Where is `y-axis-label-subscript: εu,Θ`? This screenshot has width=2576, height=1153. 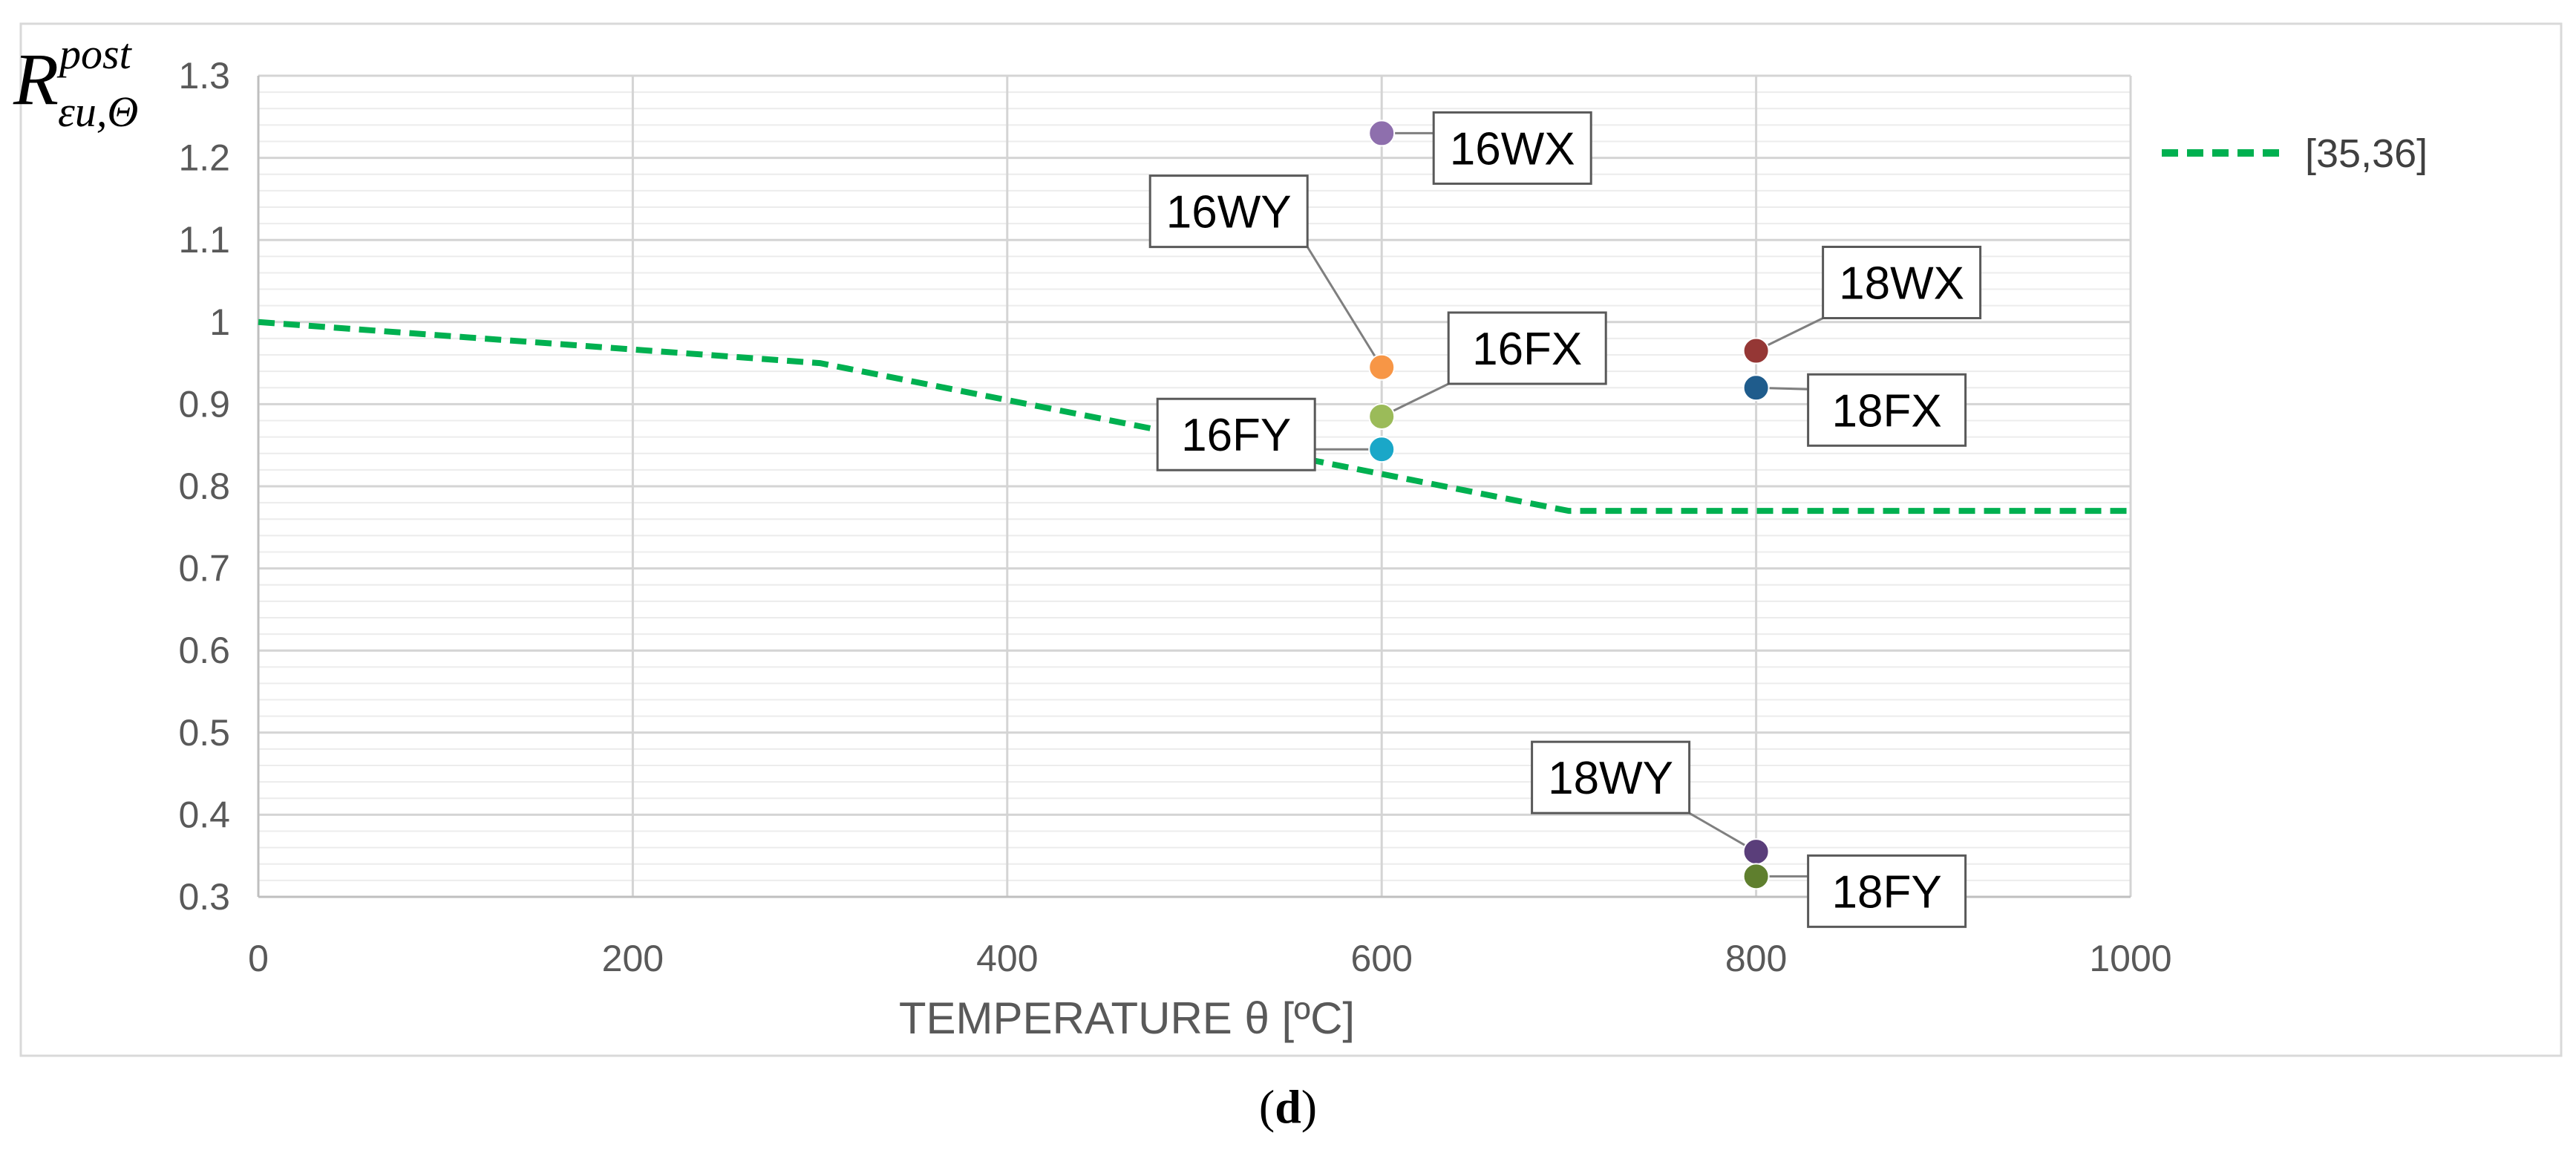
y-axis-label-subscript: εu,Θ is located at coordinates (98, 112).